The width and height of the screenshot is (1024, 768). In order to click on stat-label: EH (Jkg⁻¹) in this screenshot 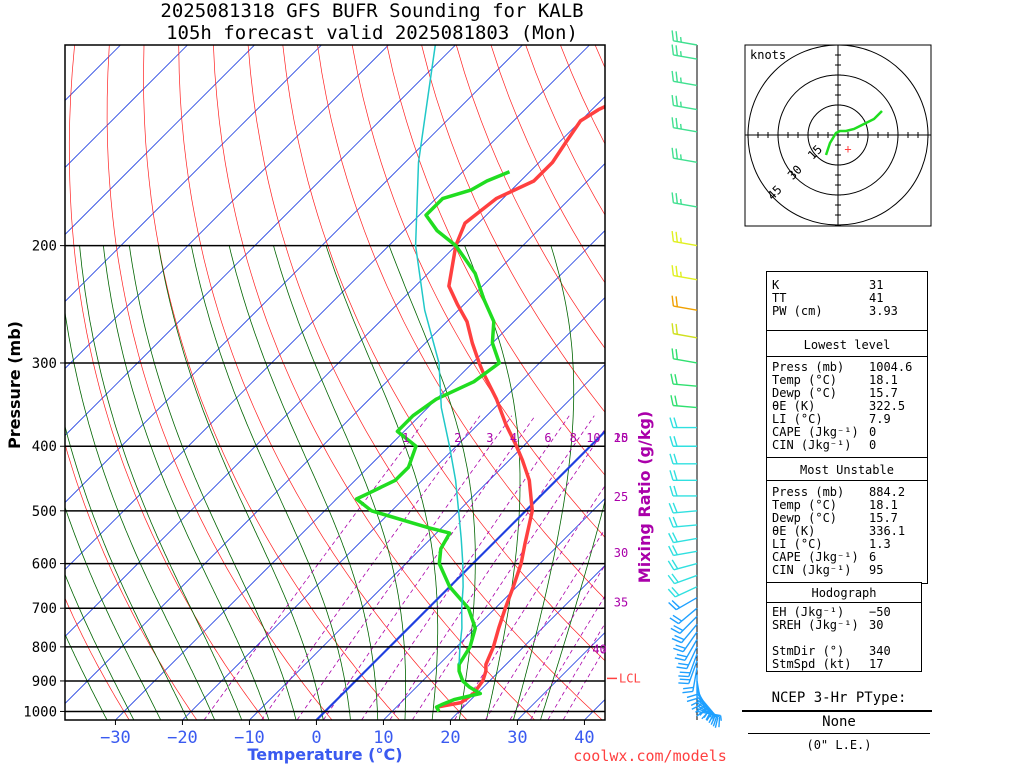, I will do `click(808, 612)`.